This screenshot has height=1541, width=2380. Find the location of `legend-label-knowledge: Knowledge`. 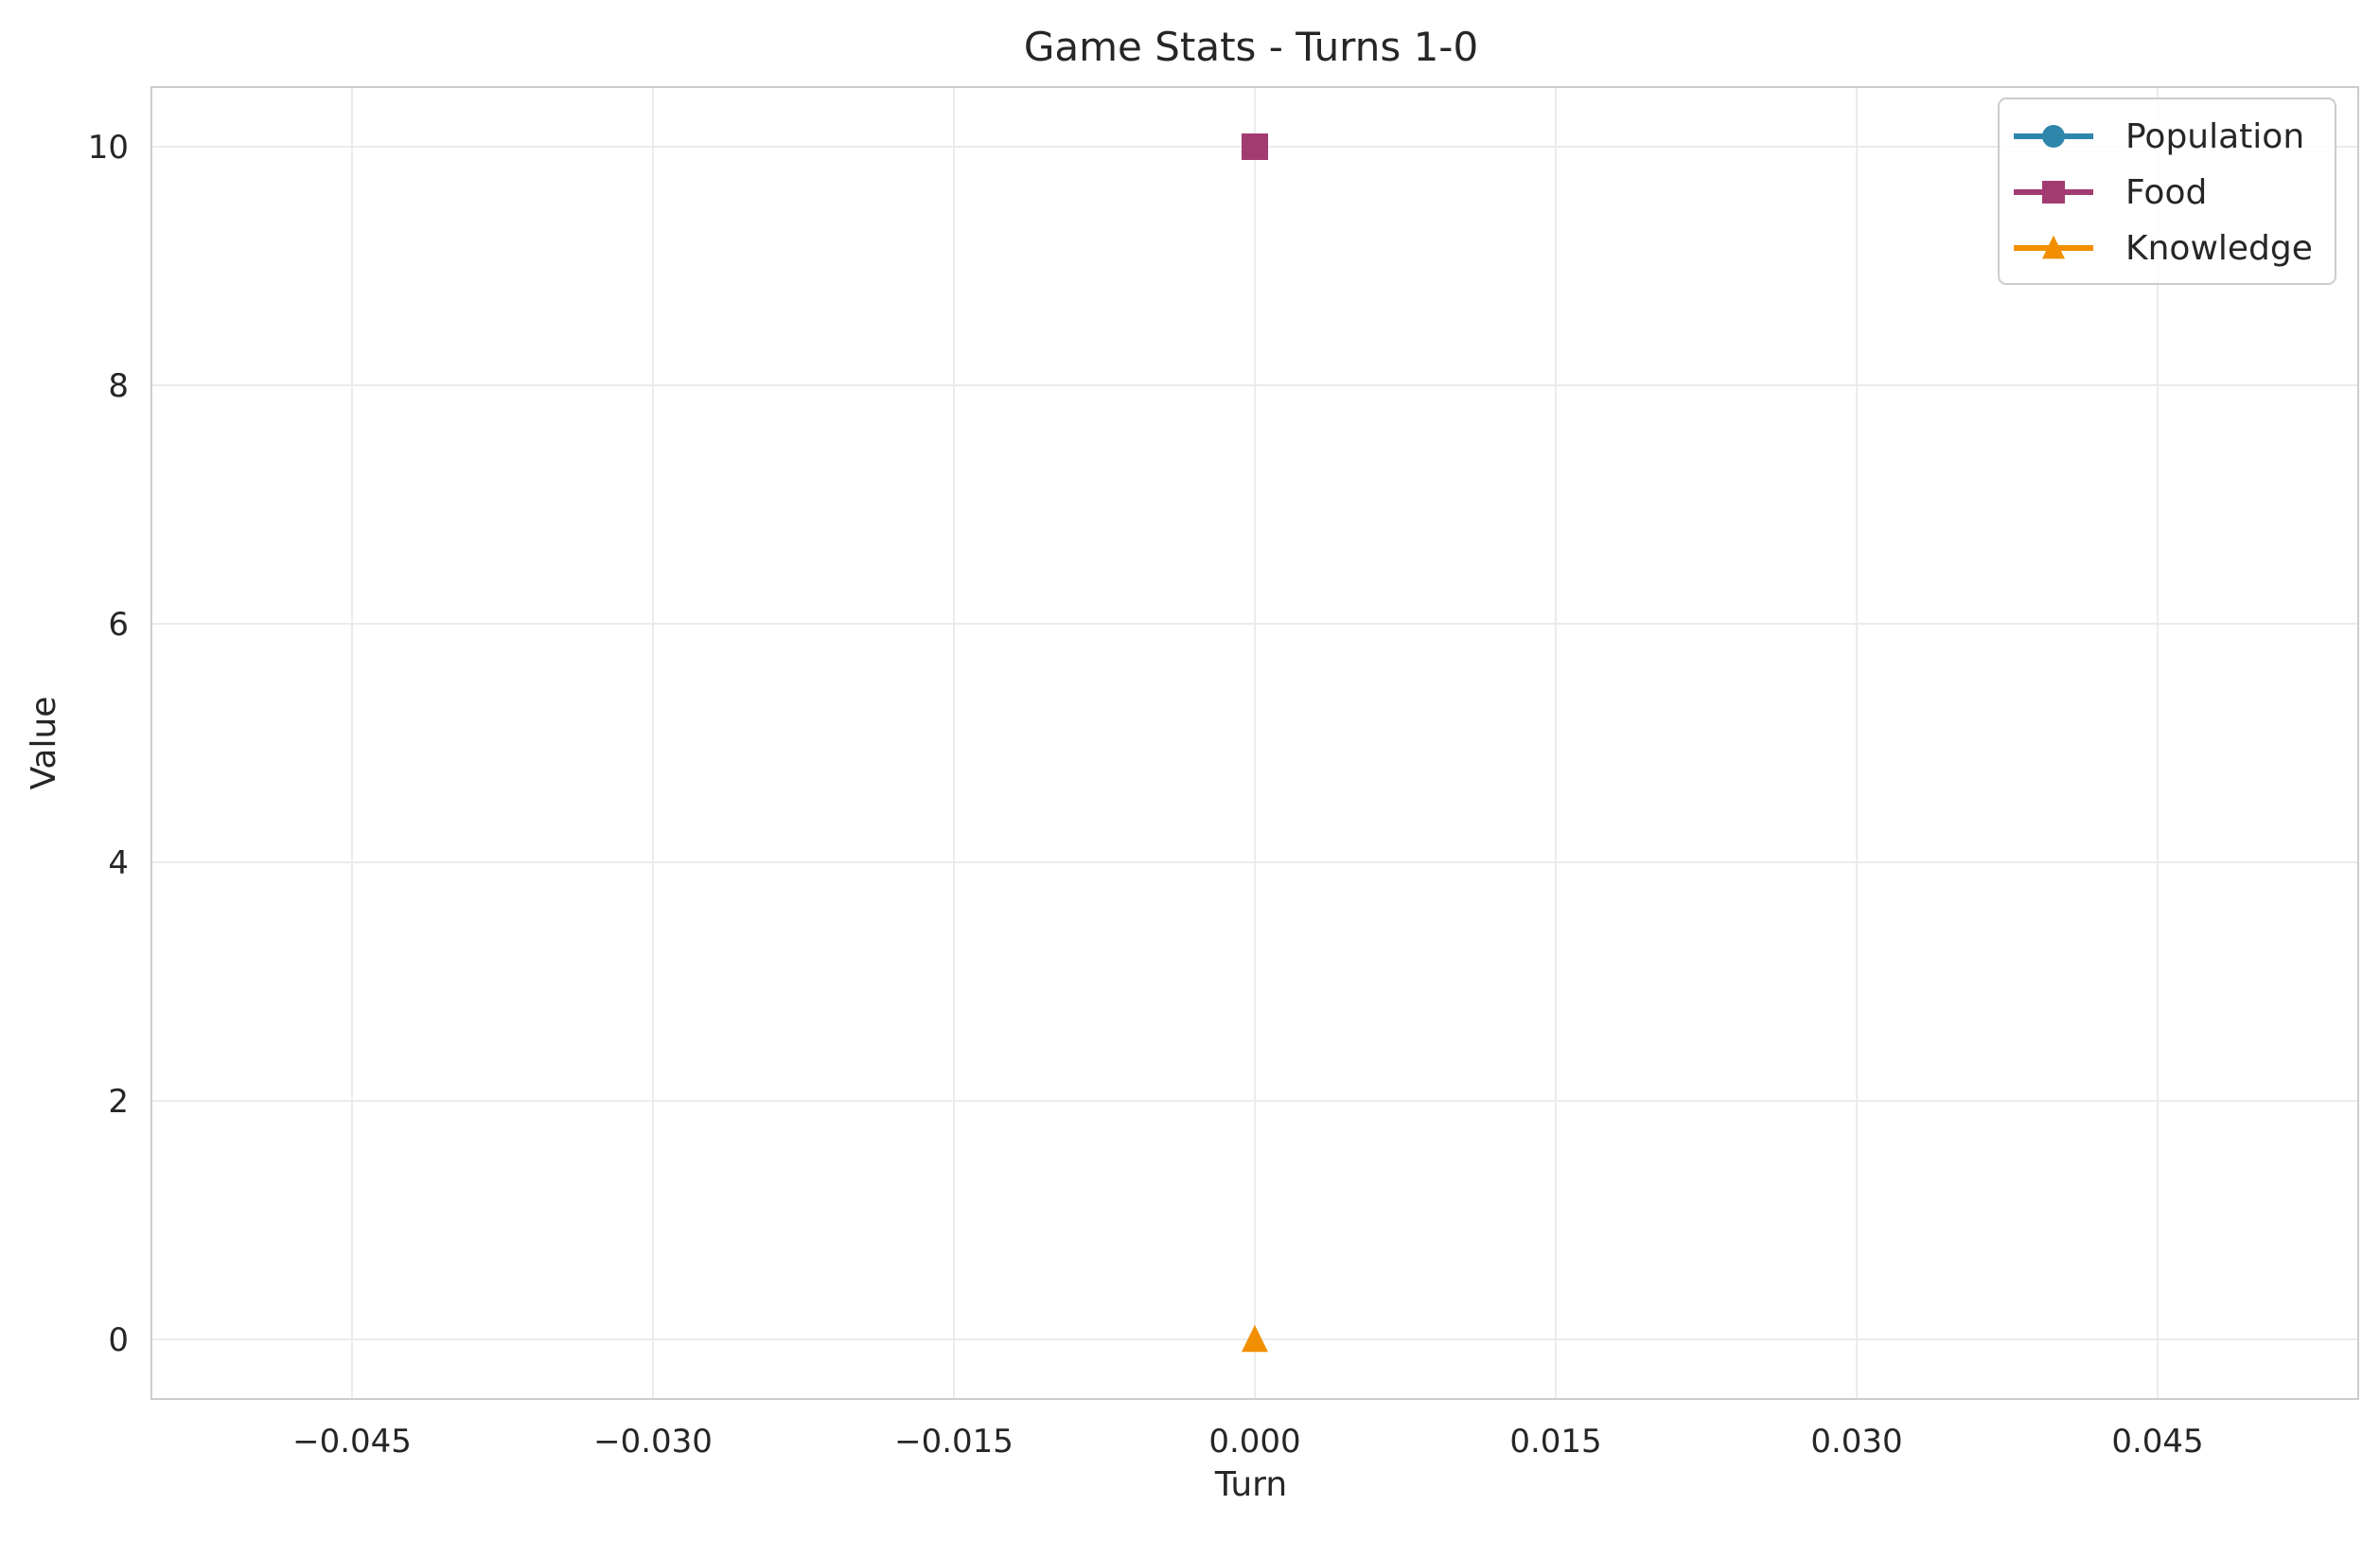

legend-label-knowledge: Knowledge is located at coordinates (2219, 248).